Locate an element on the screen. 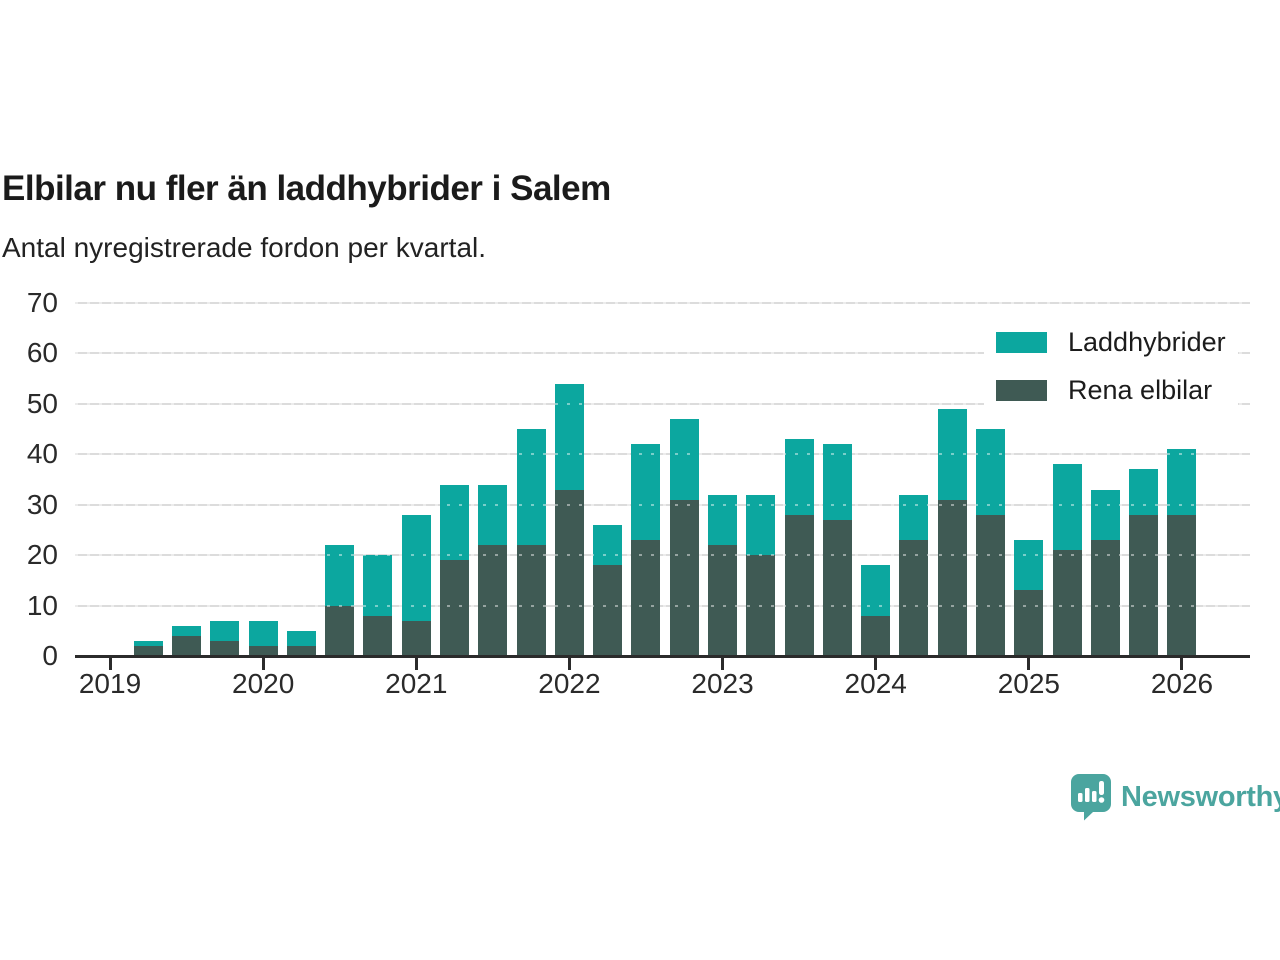 This screenshot has height=960, width=1280. x-tick-2026 is located at coordinates (1182, 664).